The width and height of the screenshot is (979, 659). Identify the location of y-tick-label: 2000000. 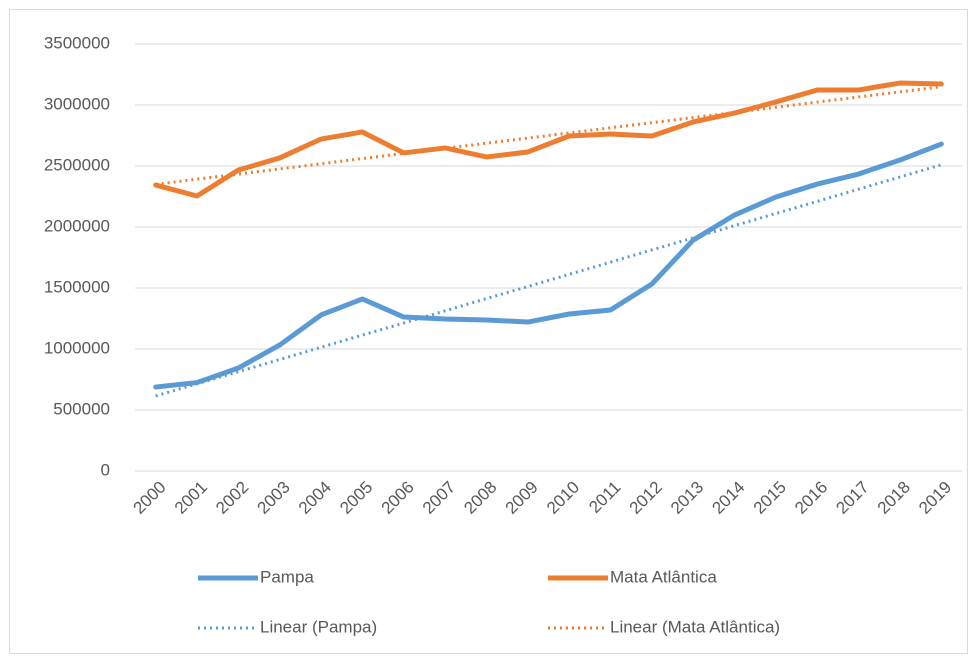
(77, 225).